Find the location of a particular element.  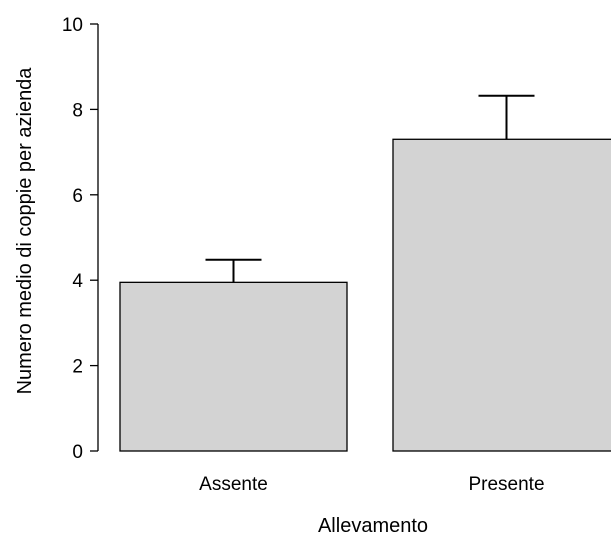

x-axis-labels: Assente Presente is located at coordinates (371, 484).